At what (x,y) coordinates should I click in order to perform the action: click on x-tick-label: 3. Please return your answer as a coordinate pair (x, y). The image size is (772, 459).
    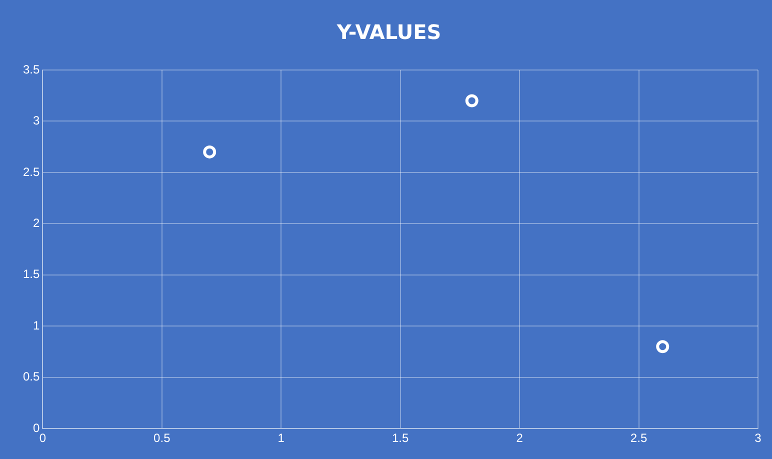
    Looking at the image, I should click on (758, 438).